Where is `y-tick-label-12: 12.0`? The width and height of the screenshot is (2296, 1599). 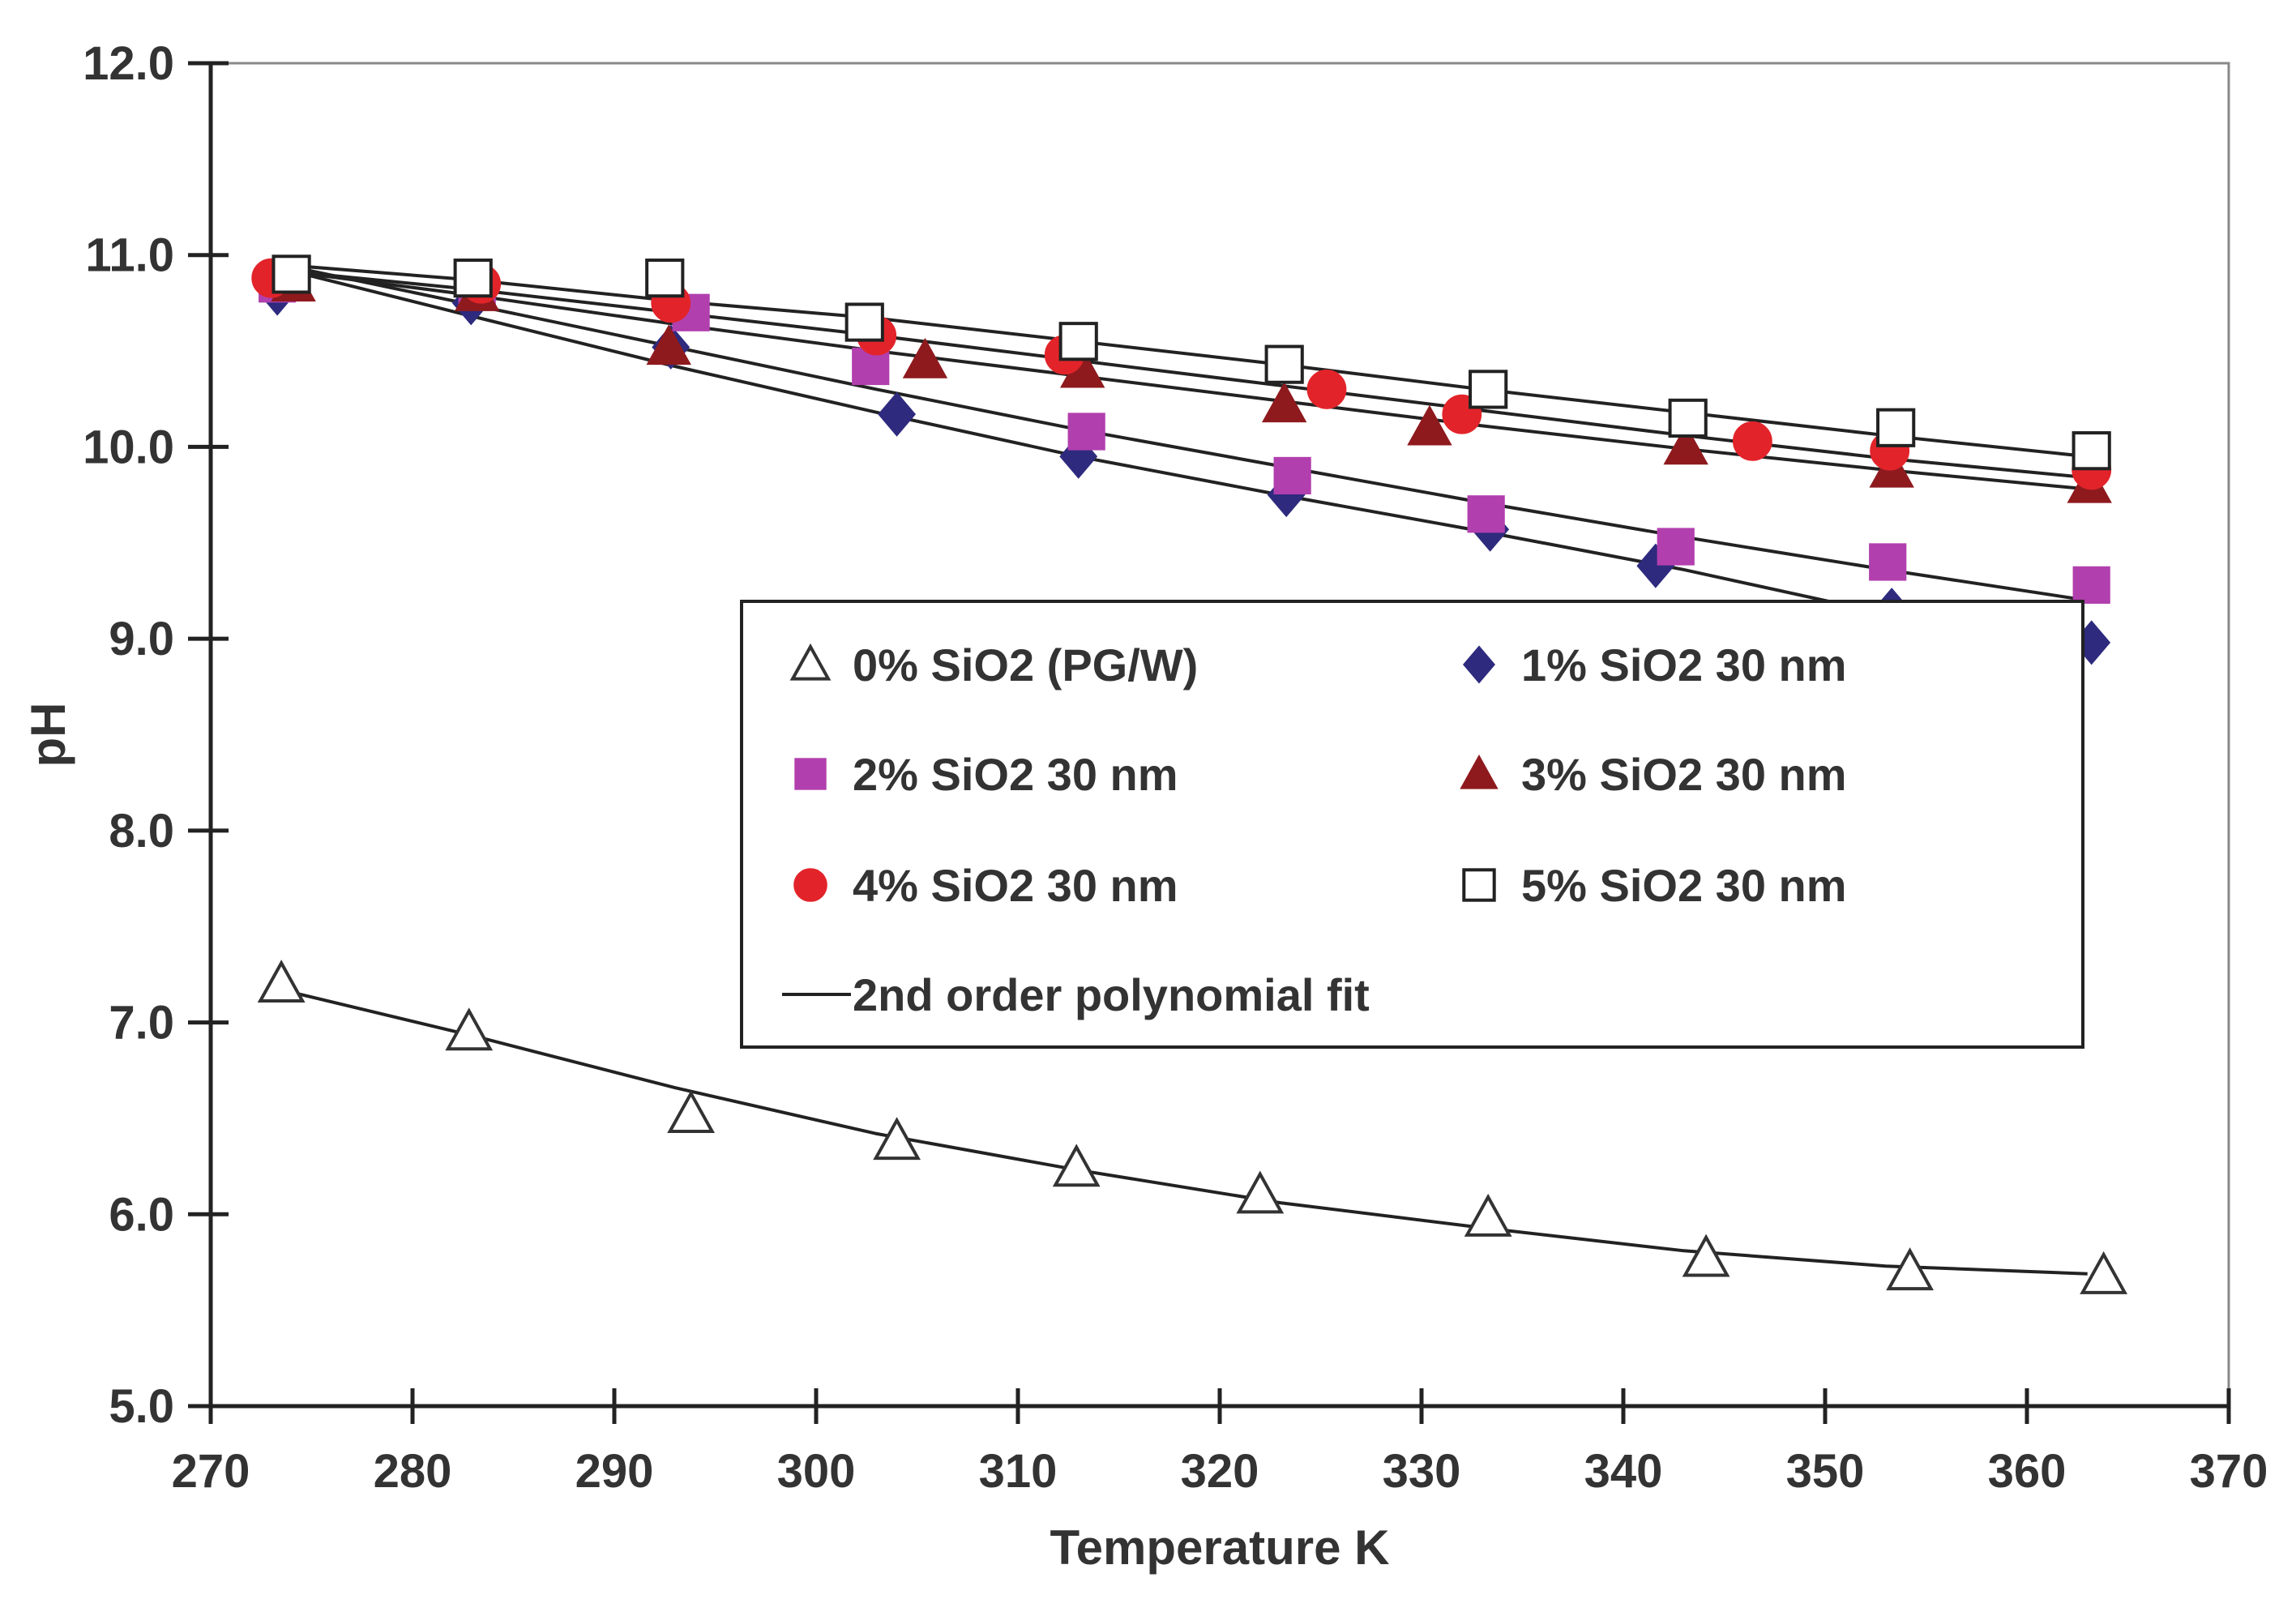
y-tick-label-12: 12.0 is located at coordinates (128, 63).